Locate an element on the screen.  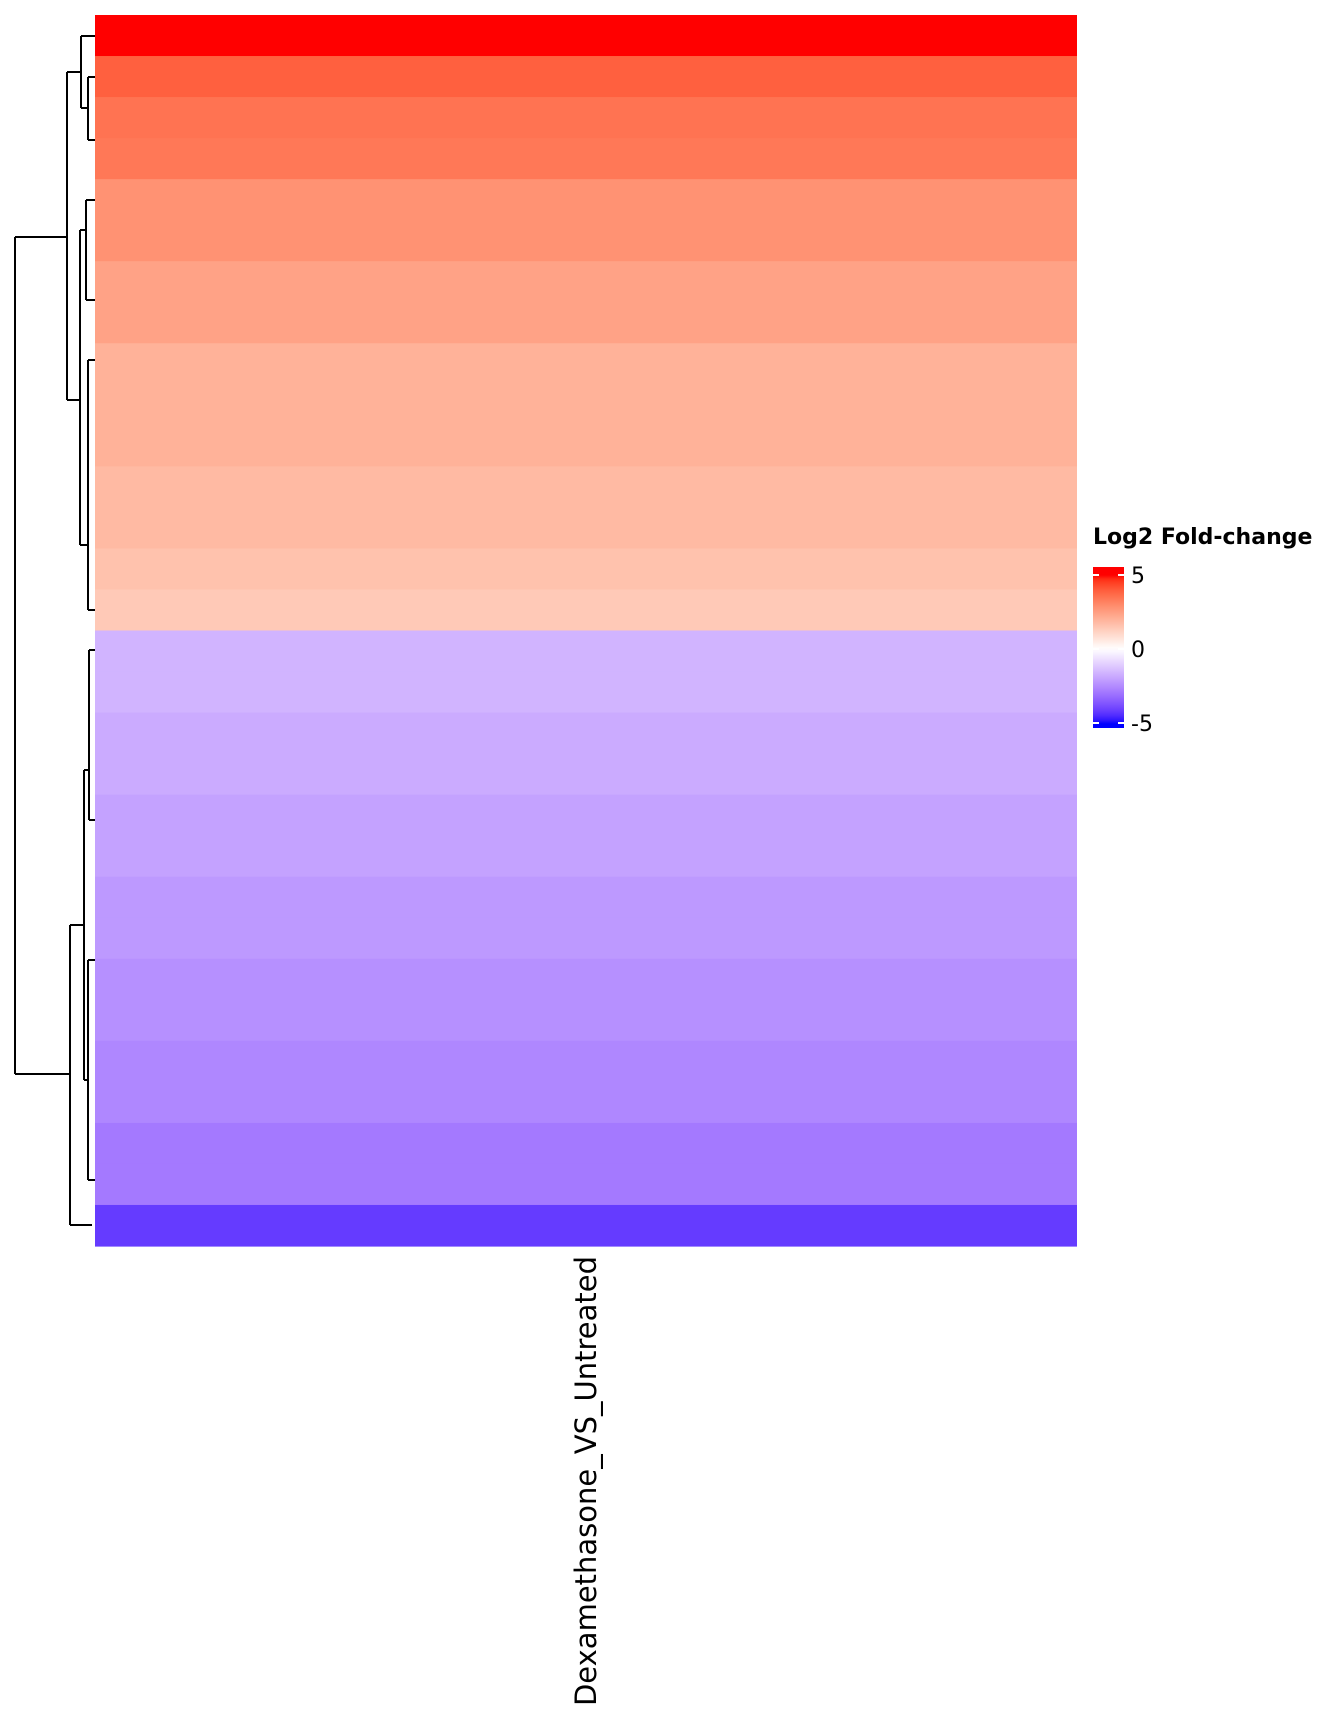
legend-tick-label: 0 is located at coordinates (1138, 650).